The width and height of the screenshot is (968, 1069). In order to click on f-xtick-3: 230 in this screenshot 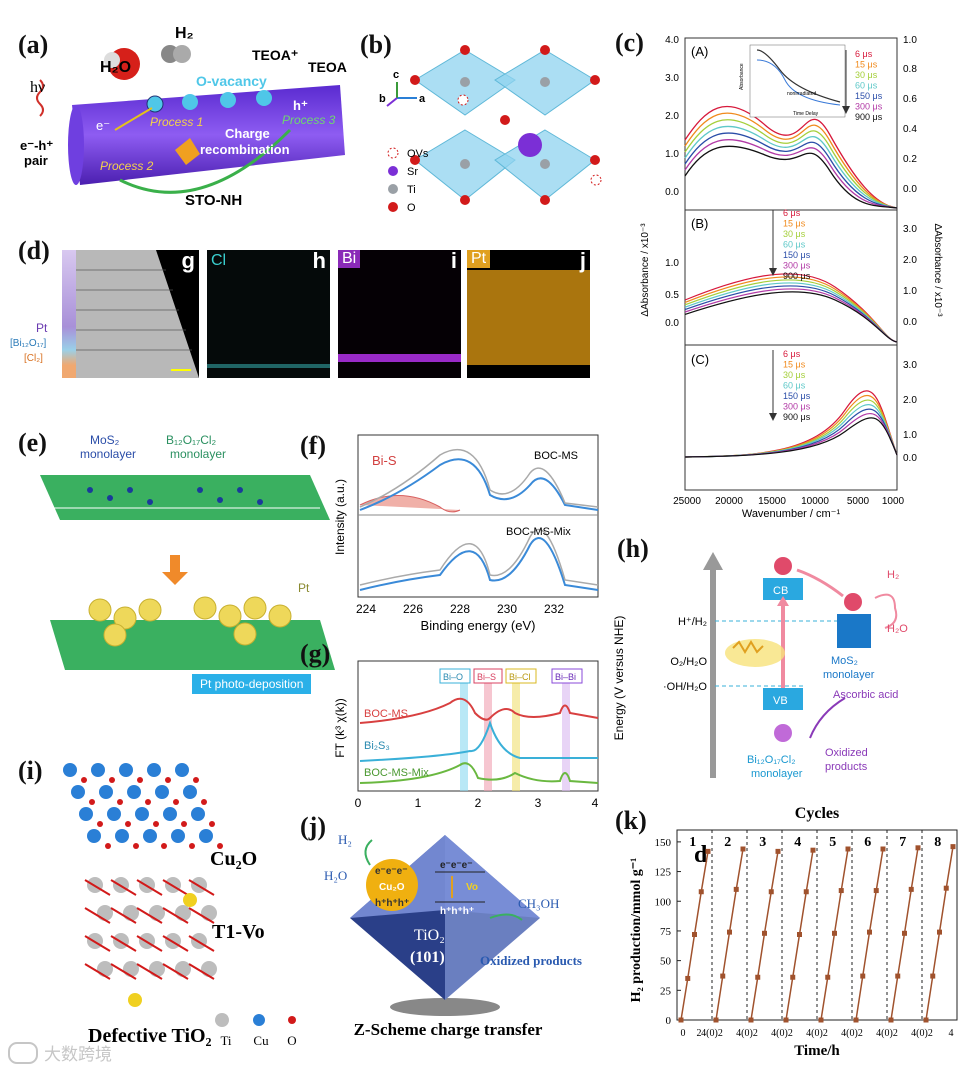, I will do `click(507, 609)`.